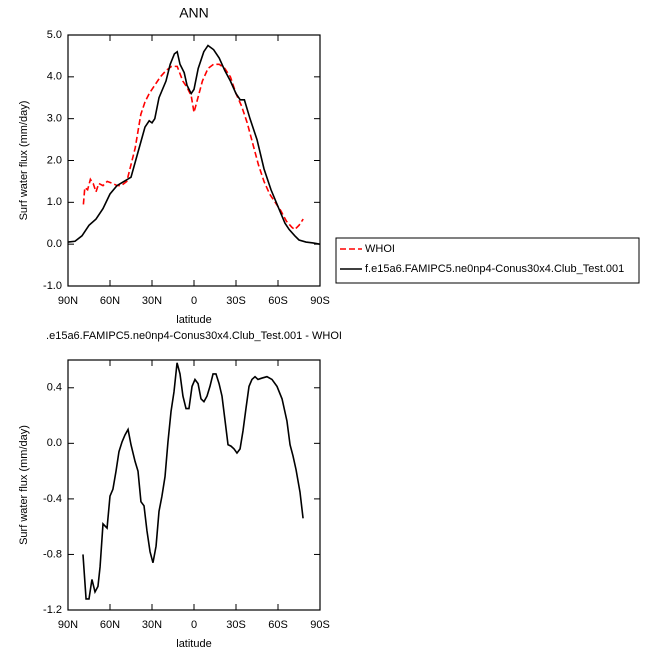 Image resolution: width=658 pixels, height=658 pixels. Describe the element at coordinates (54, 160) in the screenshot. I see `y-tick-label: 2.0` at that location.